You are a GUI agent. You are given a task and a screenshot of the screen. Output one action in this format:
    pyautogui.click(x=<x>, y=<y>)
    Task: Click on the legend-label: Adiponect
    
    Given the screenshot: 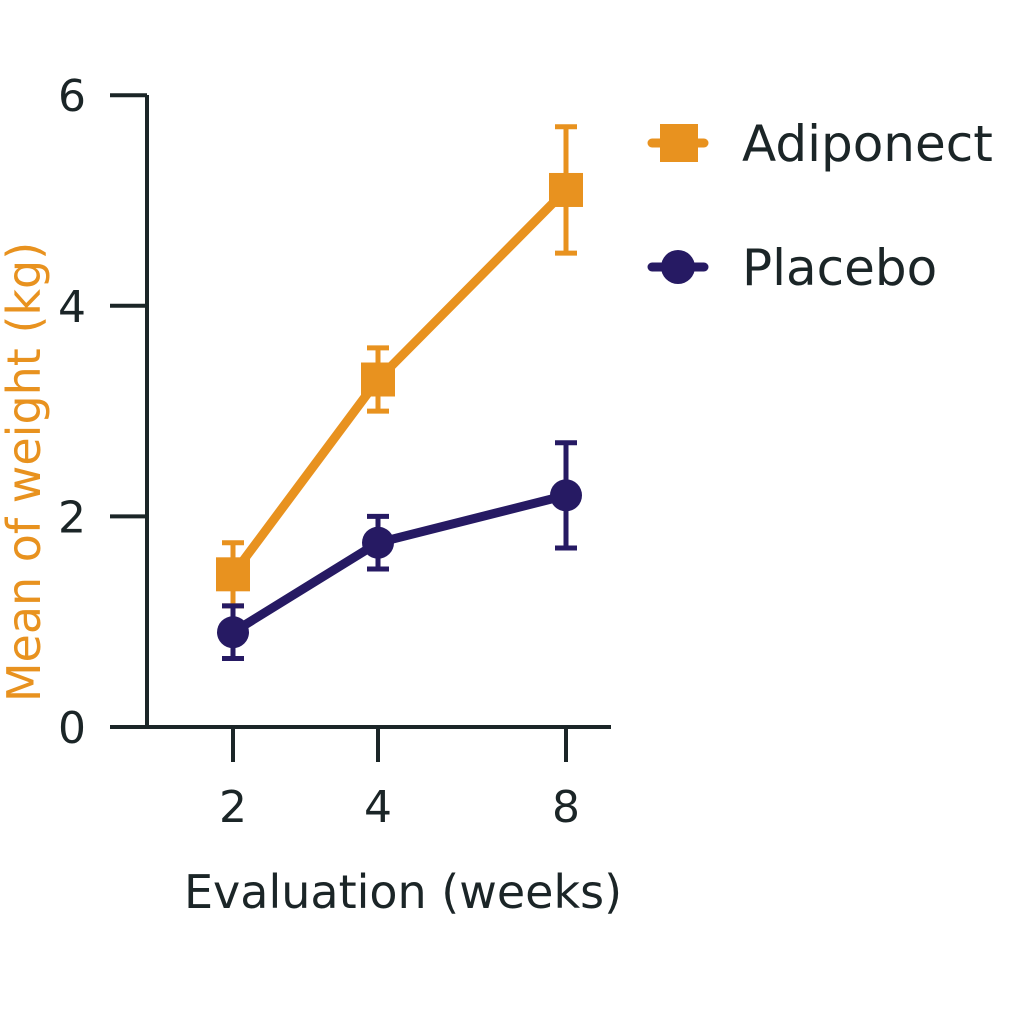 What is the action you would take?
    pyautogui.click(x=867, y=144)
    